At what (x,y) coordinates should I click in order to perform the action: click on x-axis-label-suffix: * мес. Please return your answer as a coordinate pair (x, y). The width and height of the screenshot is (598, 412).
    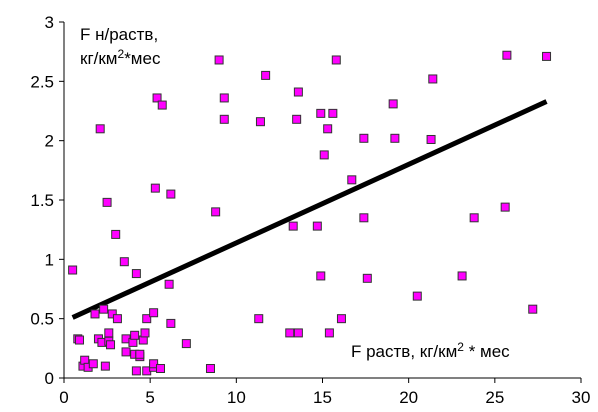
    Looking at the image, I should click on (487, 351).